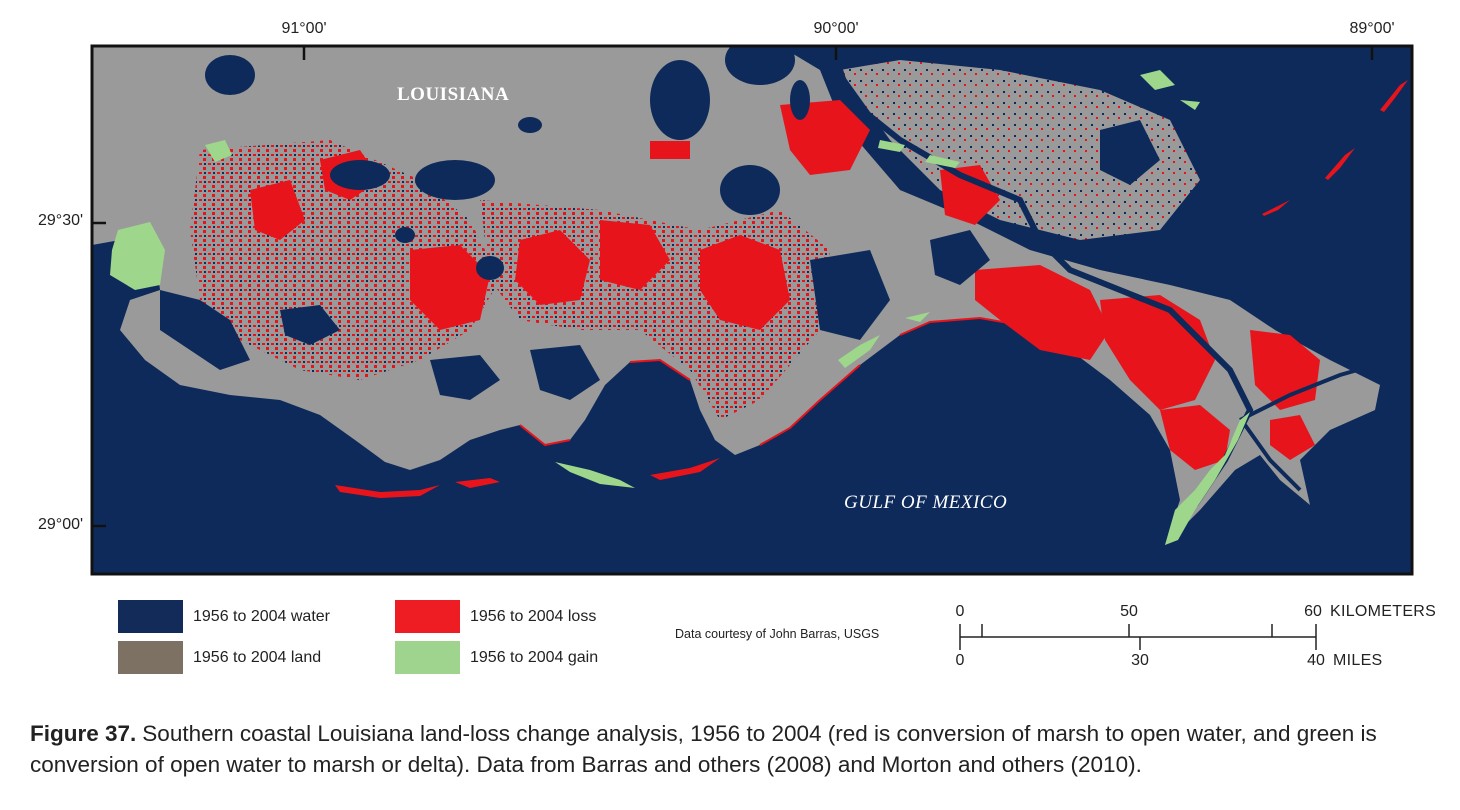 The height and width of the screenshot is (810, 1460). I want to click on latitude-label-29-00: 29°00', so click(61, 524).